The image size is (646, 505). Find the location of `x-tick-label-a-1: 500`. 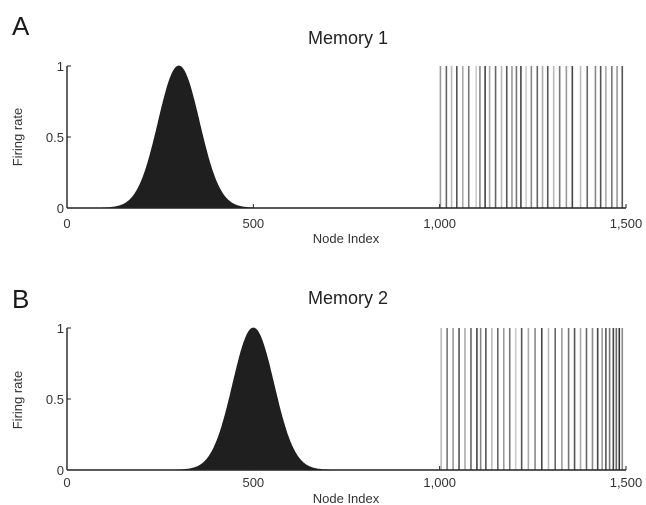

x-tick-label-a-1: 500 is located at coordinates (253, 223).